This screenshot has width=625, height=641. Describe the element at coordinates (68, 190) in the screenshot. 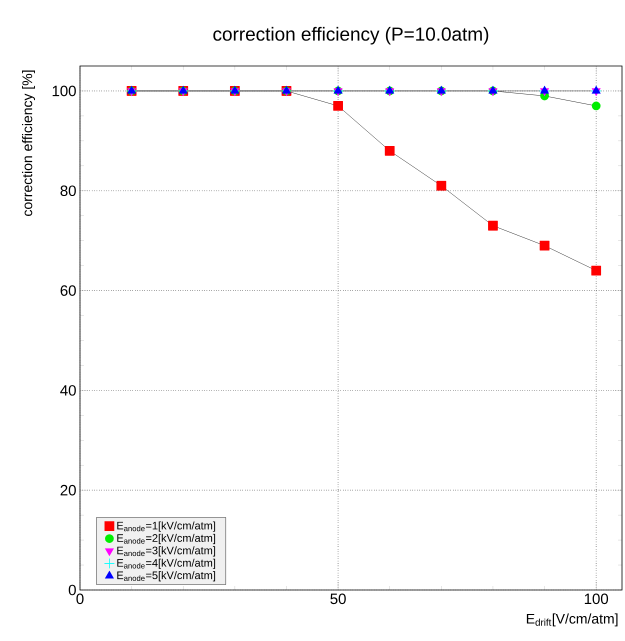

I see `y-tick-label: 80` at that location.